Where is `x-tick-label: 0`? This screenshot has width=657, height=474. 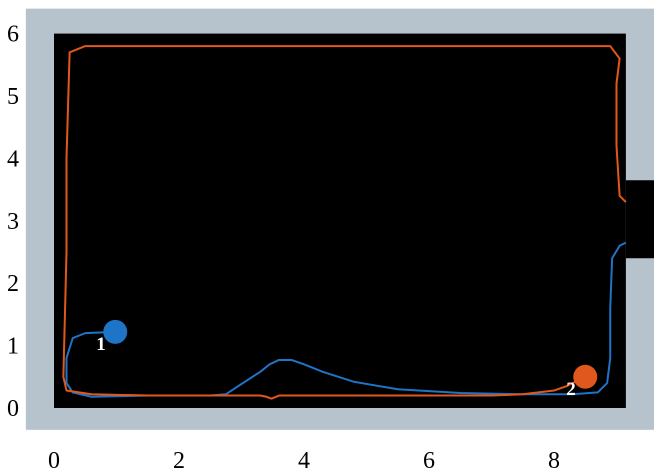 x-tick-label: 0 is located at coordinates (54, 461).